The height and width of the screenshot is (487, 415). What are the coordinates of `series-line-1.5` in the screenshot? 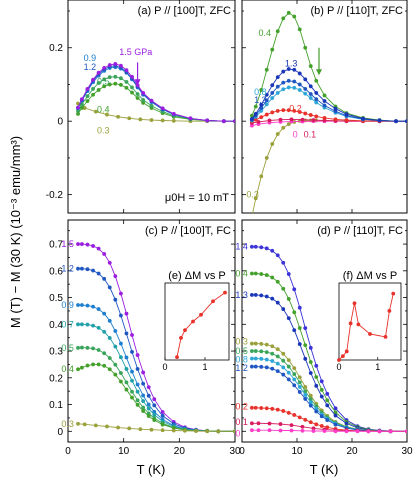 It's located at (156, 337).